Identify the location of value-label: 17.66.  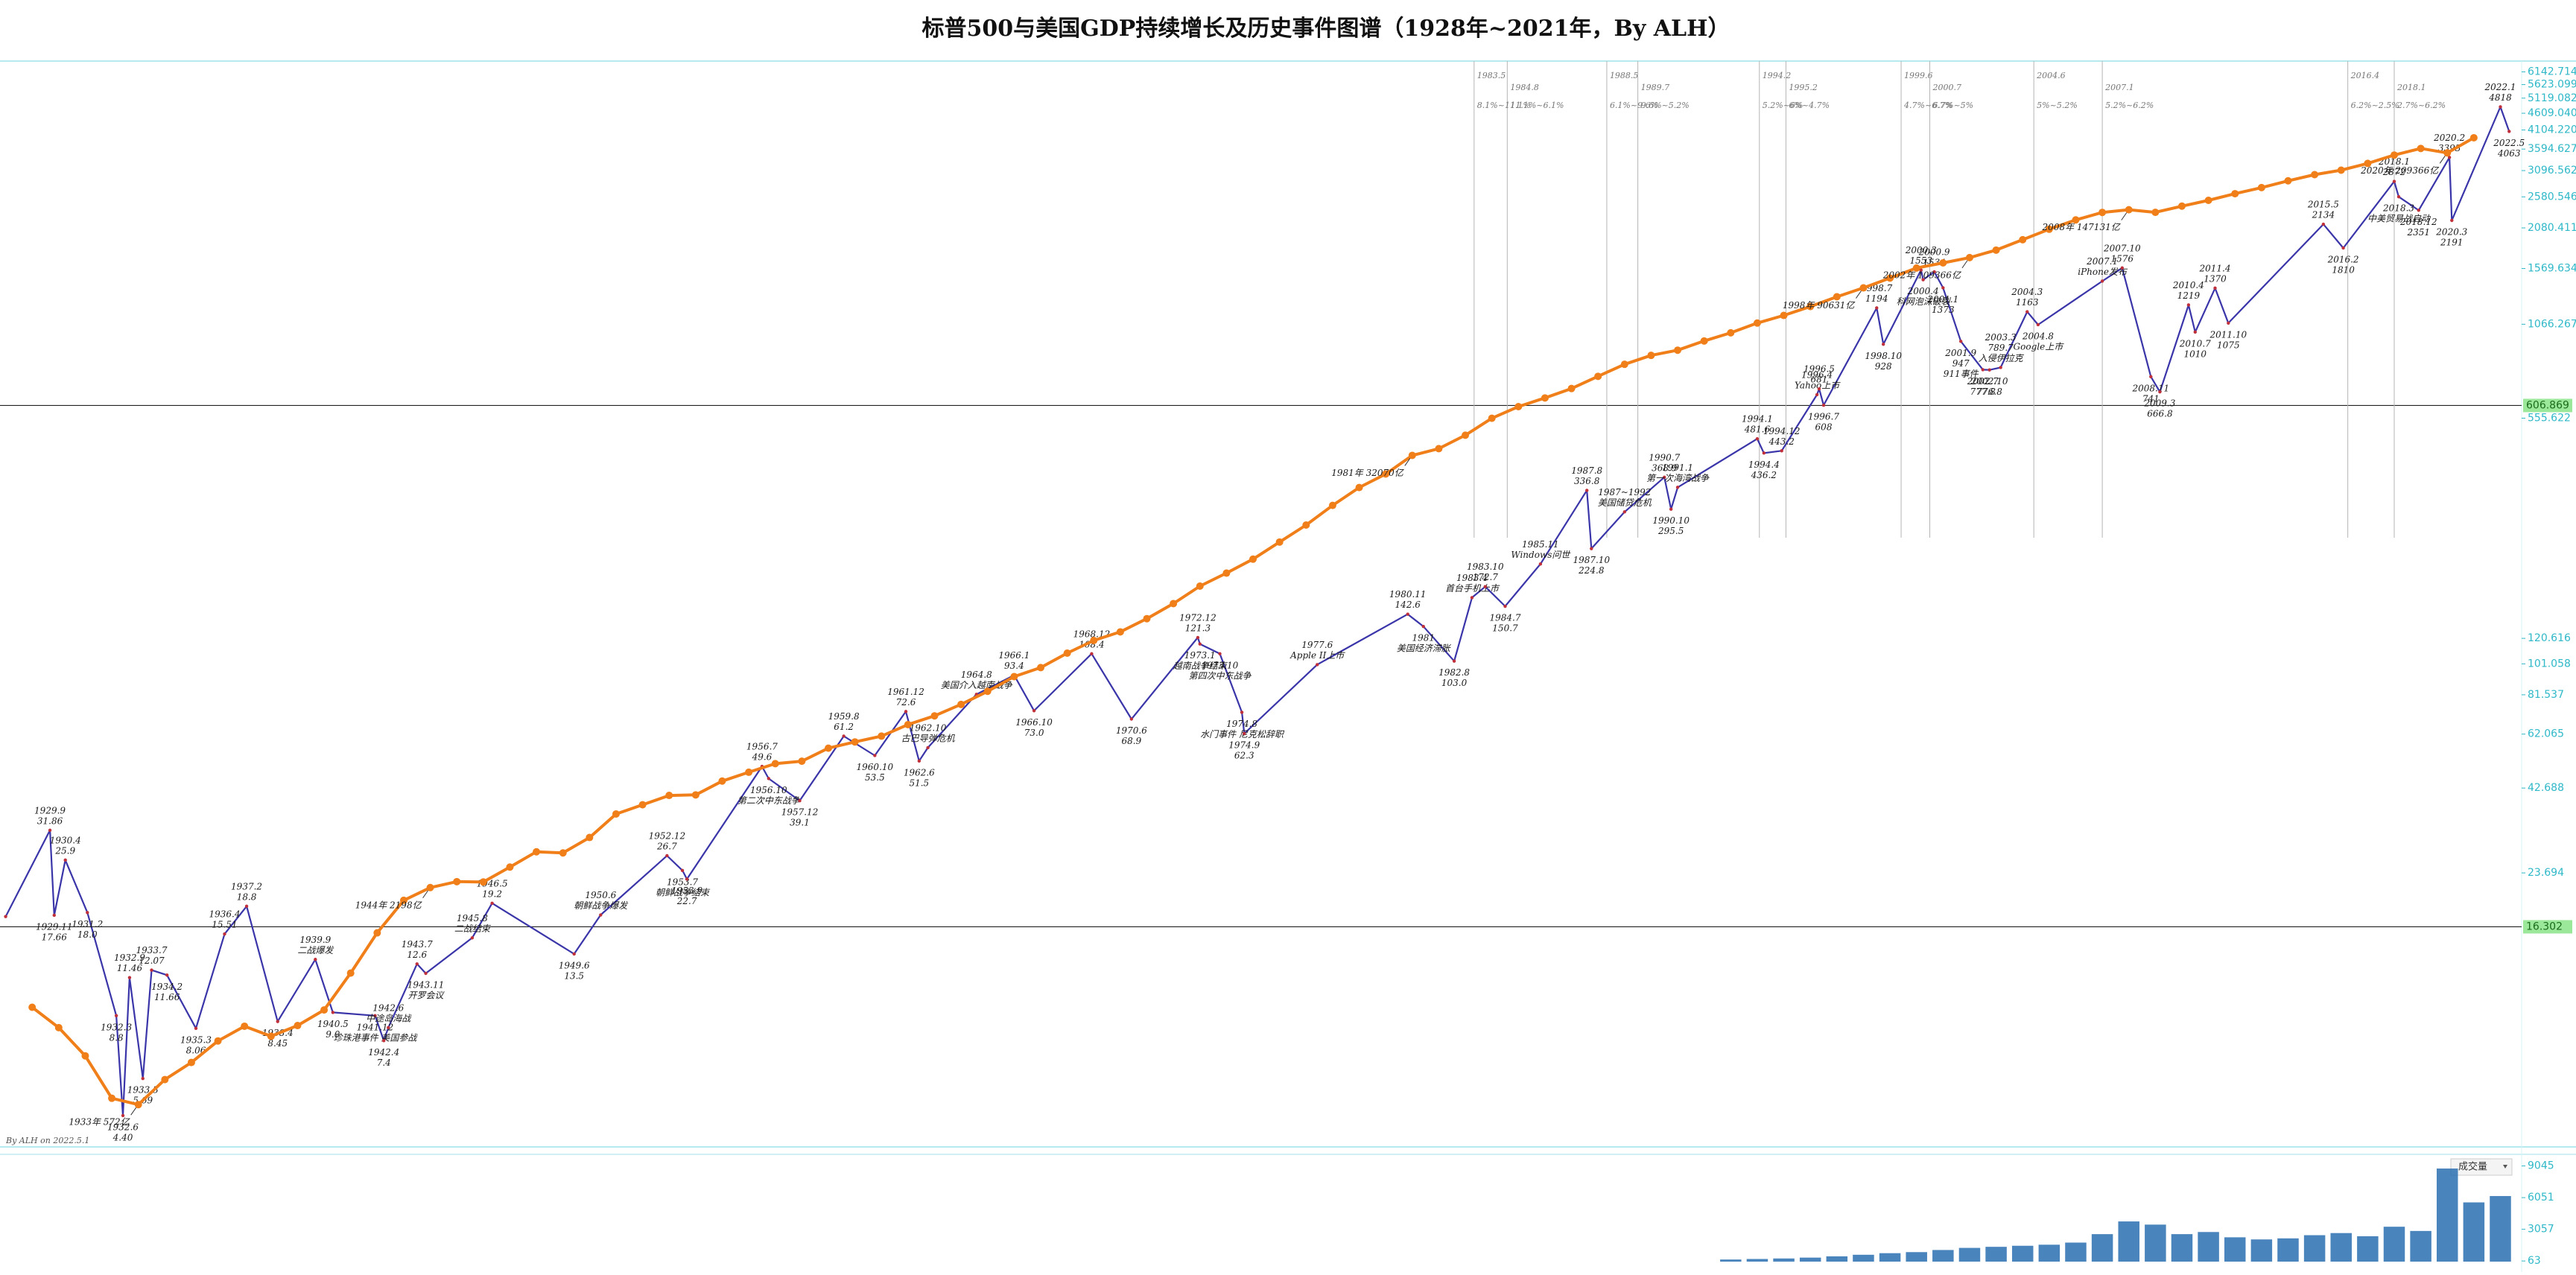
(55, 937).